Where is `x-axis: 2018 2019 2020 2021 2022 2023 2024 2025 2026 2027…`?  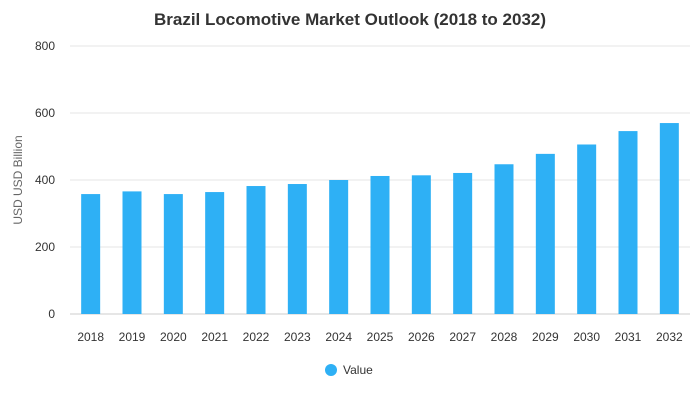 x-axis: 2018 2019 2020 2021 2022 2023 2024 2025 2026 2027… is located at coordinates (380, 337).